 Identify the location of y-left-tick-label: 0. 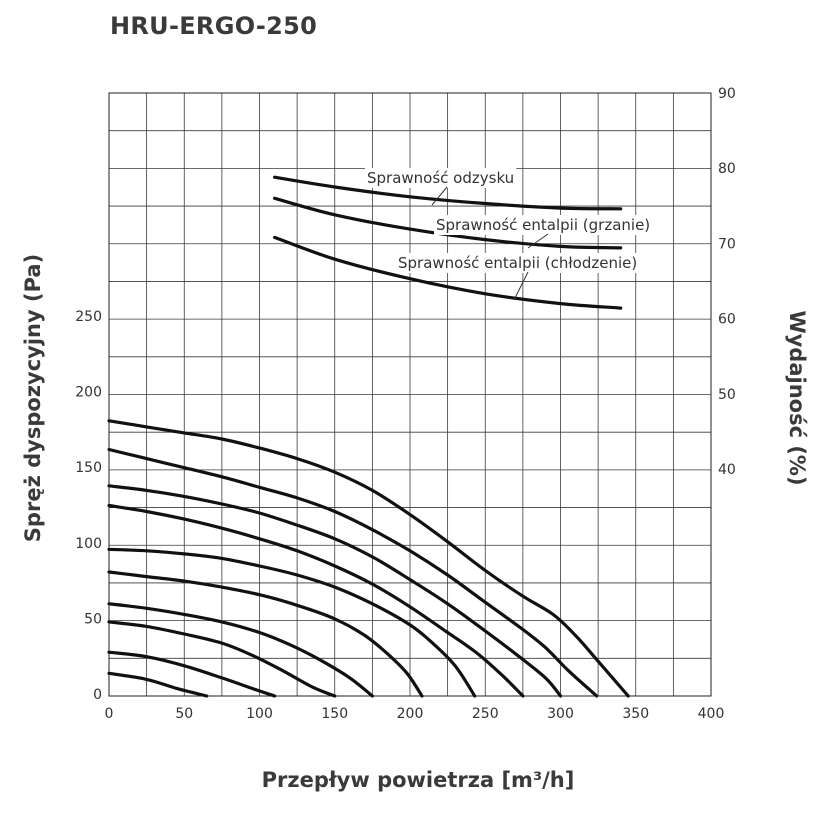
(97, 695).